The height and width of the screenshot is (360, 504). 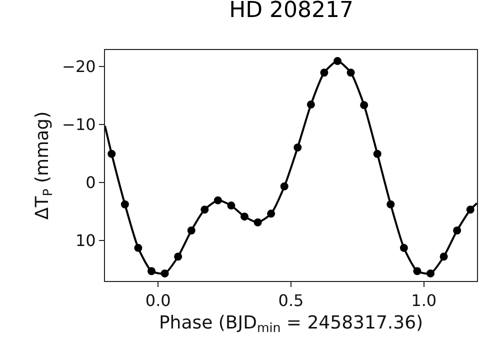 What do you see at coordinates (291, 324) in the screenshot?
I see `x-axis-title: Phase (BJD$_{min}$ = 2458317.36)` at bounding box center [291, 324].